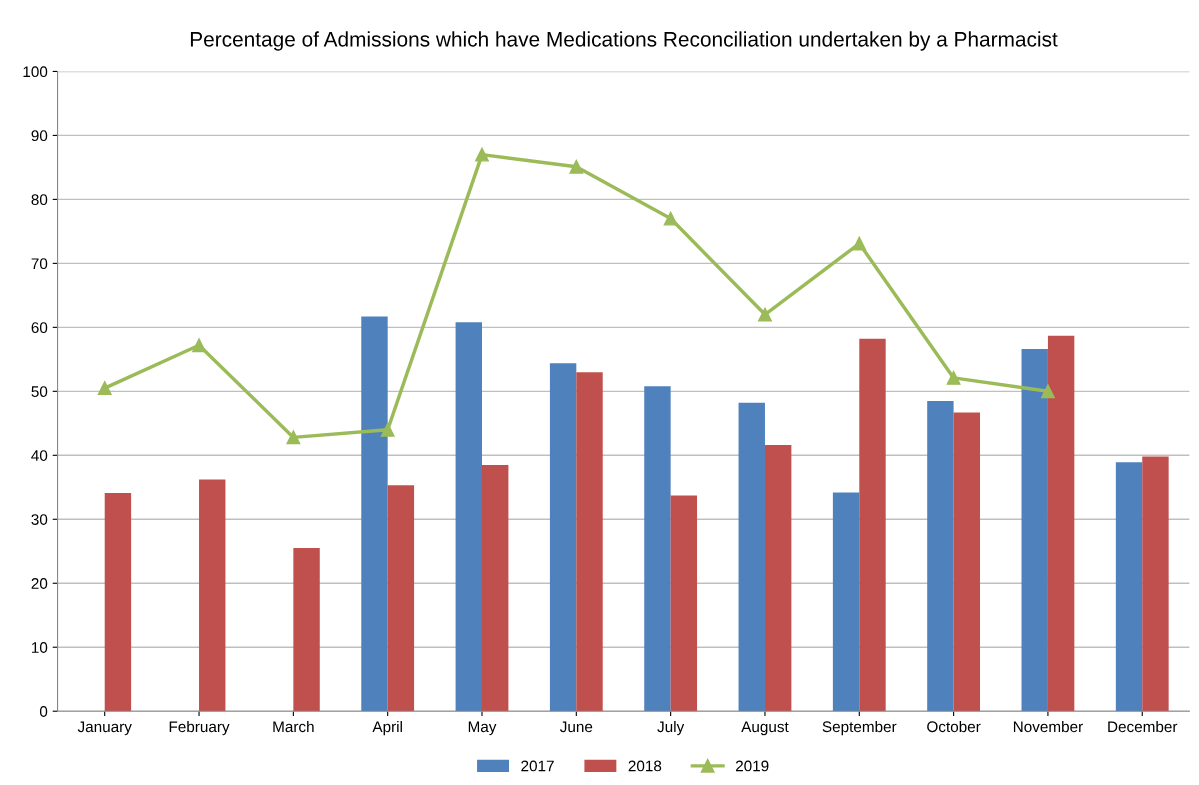 The image size is (1199, 785). Describe the element at coordinates (39, 392) in the screenshot. I see `y-tick-label: 50` at that location.